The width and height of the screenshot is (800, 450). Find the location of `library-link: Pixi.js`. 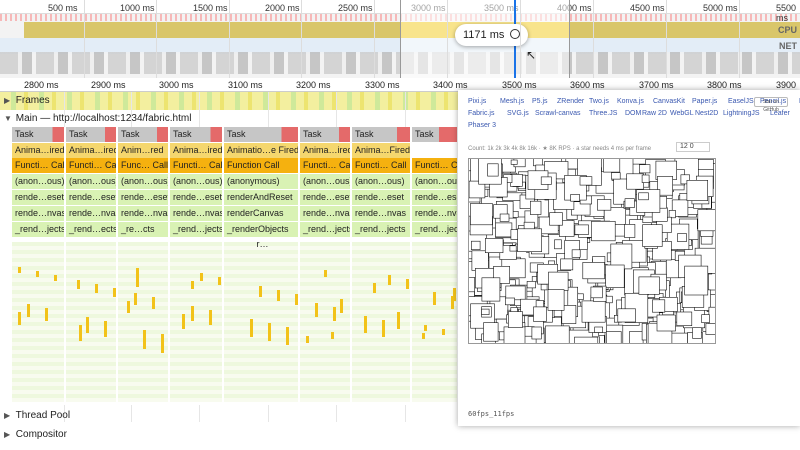

library-link: Pixi.js is located at coordinates (477, 101).